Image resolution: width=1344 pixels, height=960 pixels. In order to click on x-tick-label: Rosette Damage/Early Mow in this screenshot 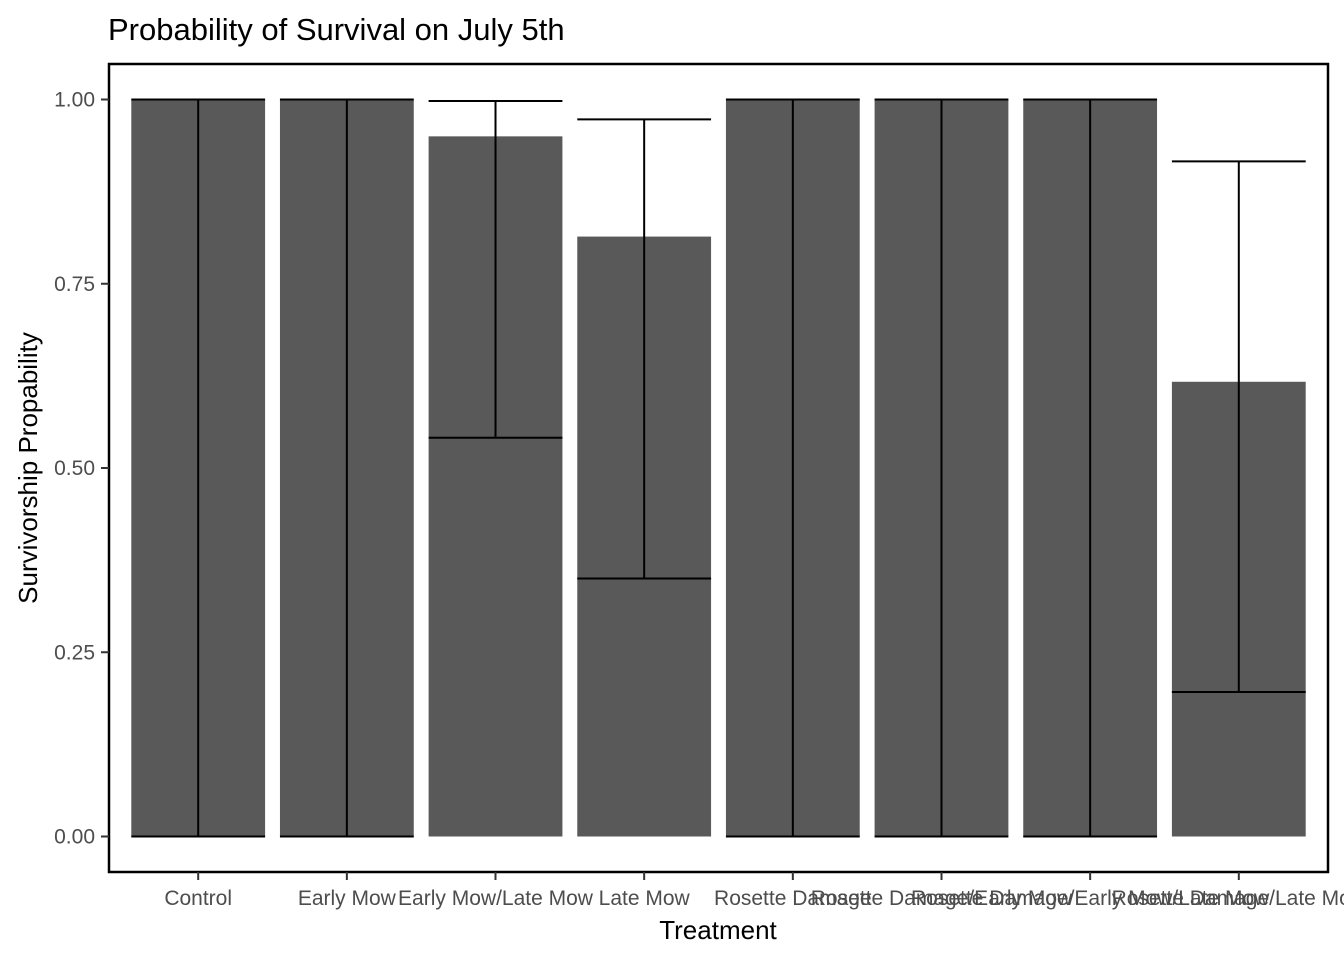, I will do `click(942, 898)`.